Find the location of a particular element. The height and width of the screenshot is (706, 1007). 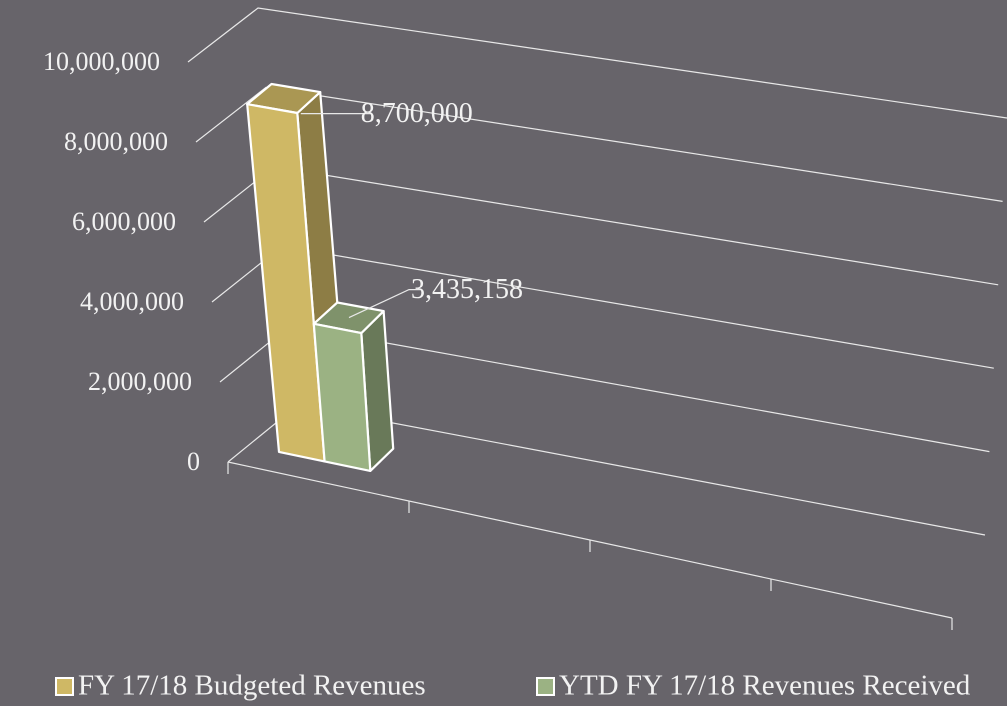

y-tick-label: 8,000,000 is located at coordinates (116, 141).